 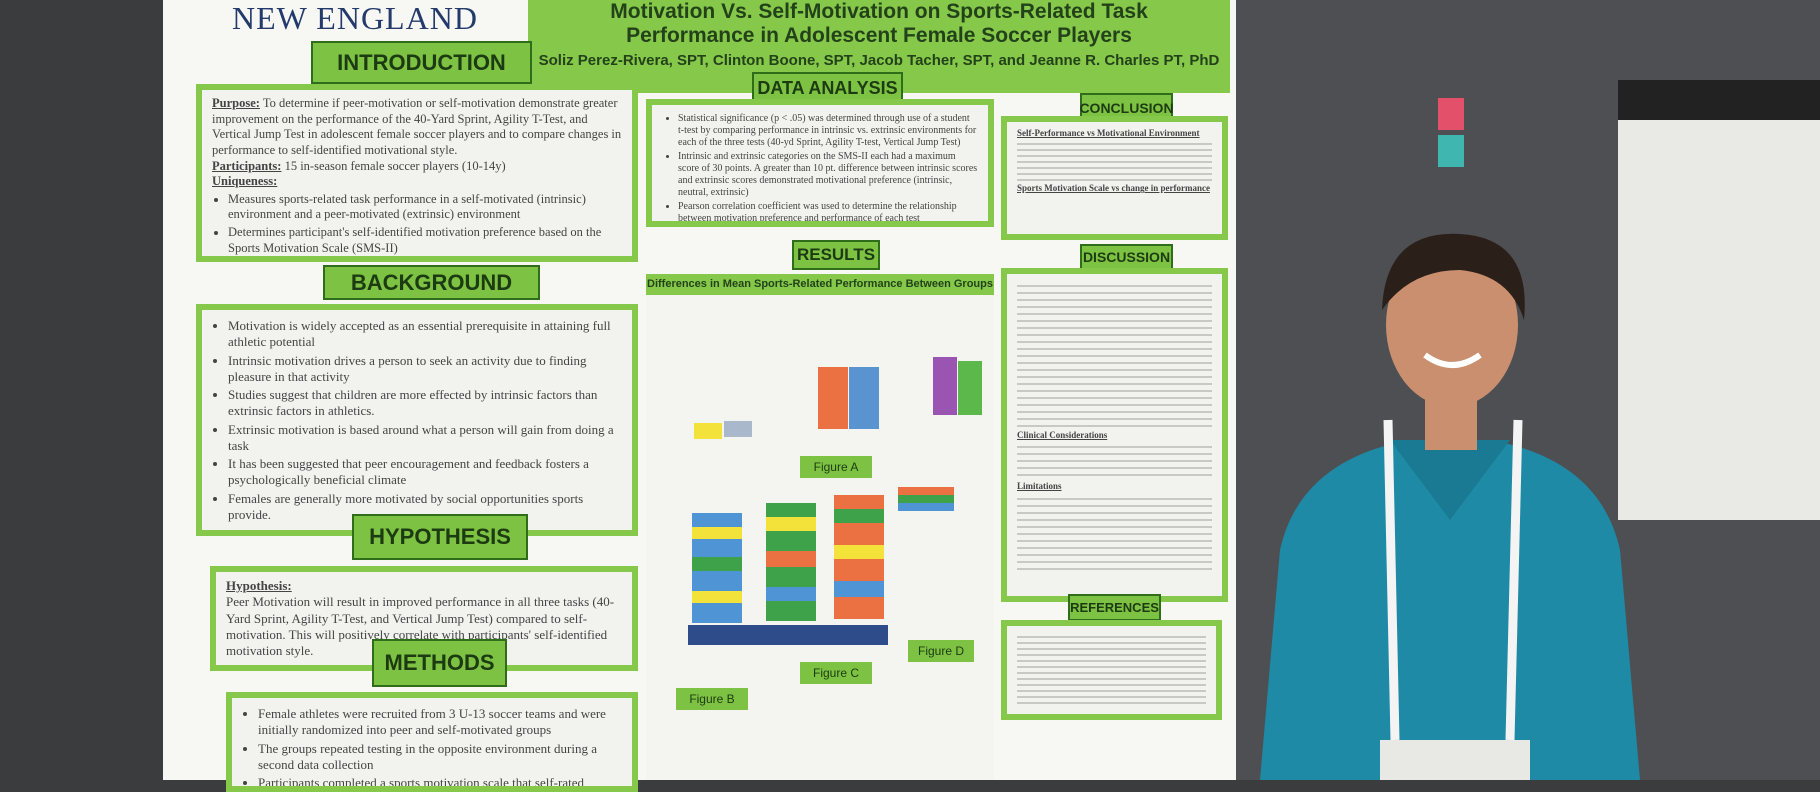 I want to click on section-heading: DISCUSSION, so click(x=1126, y=257).